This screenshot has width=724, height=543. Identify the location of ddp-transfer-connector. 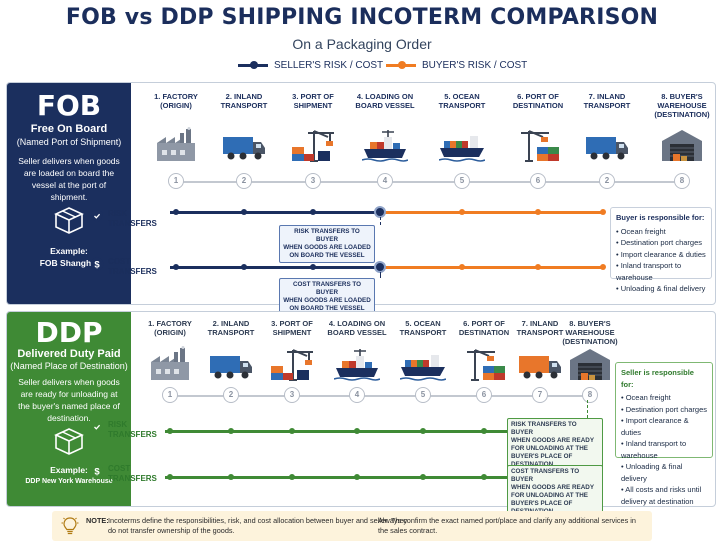
(587, 409).